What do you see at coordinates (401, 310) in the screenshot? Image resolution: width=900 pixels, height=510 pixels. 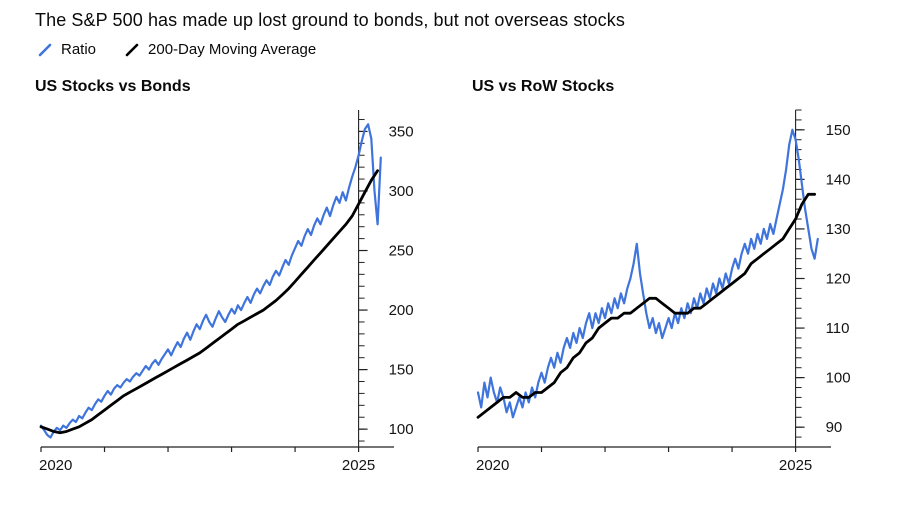 I see `y-tick-label: 200` at bounding box center [401, 310].